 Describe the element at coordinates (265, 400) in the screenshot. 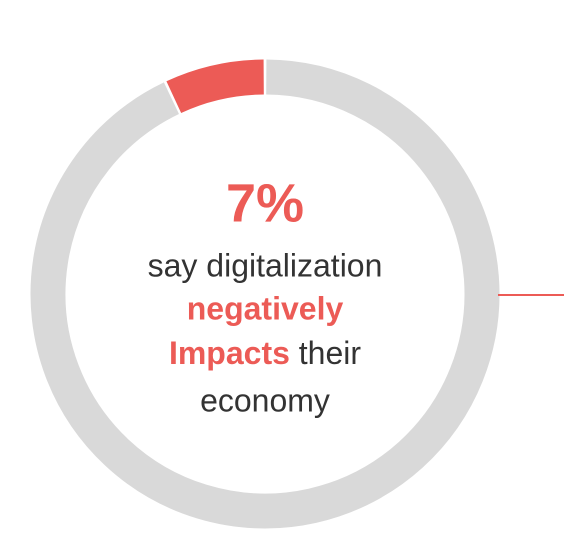

I see `caption-line: economy` at that location.